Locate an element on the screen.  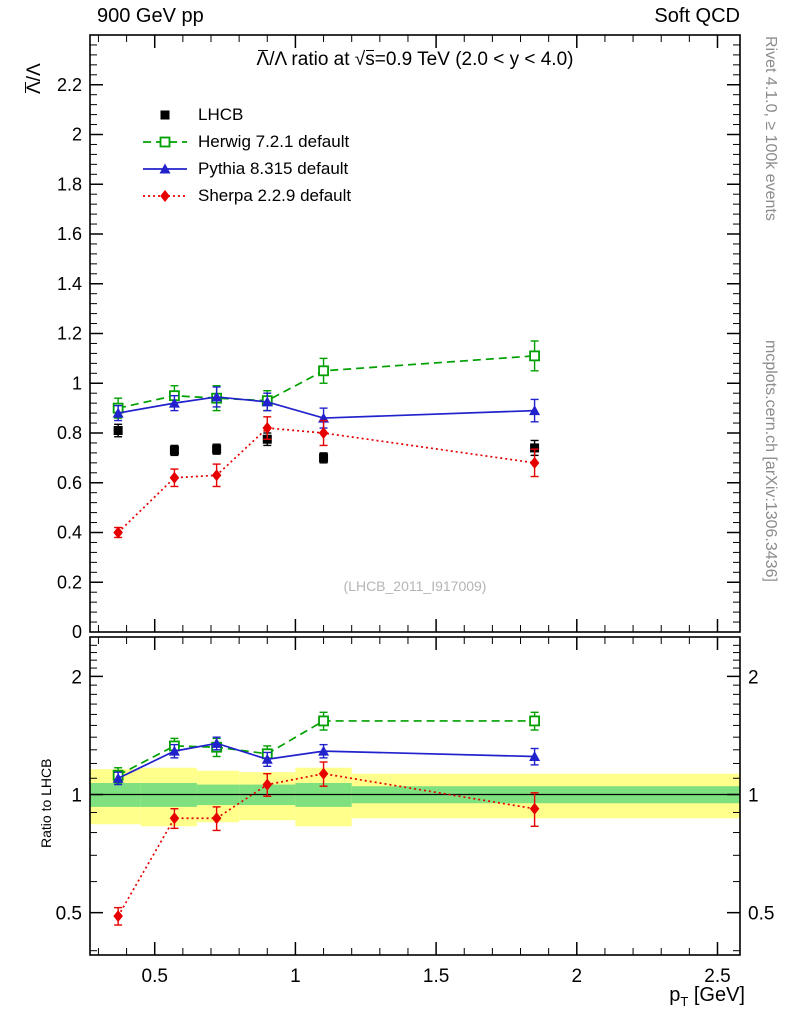
ratio-y-axis-label: Ratio to LHCB is located at coordinates (46, 803).